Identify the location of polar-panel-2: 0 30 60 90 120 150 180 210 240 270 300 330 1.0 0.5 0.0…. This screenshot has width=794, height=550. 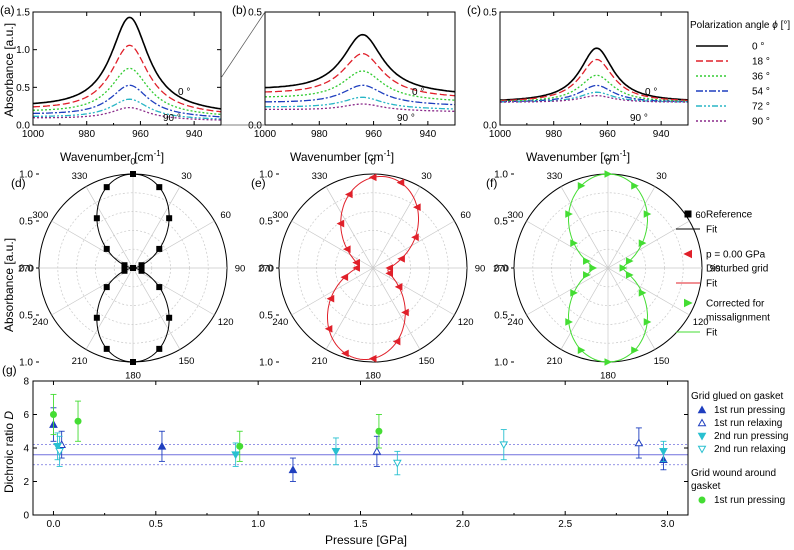
(603, 269).